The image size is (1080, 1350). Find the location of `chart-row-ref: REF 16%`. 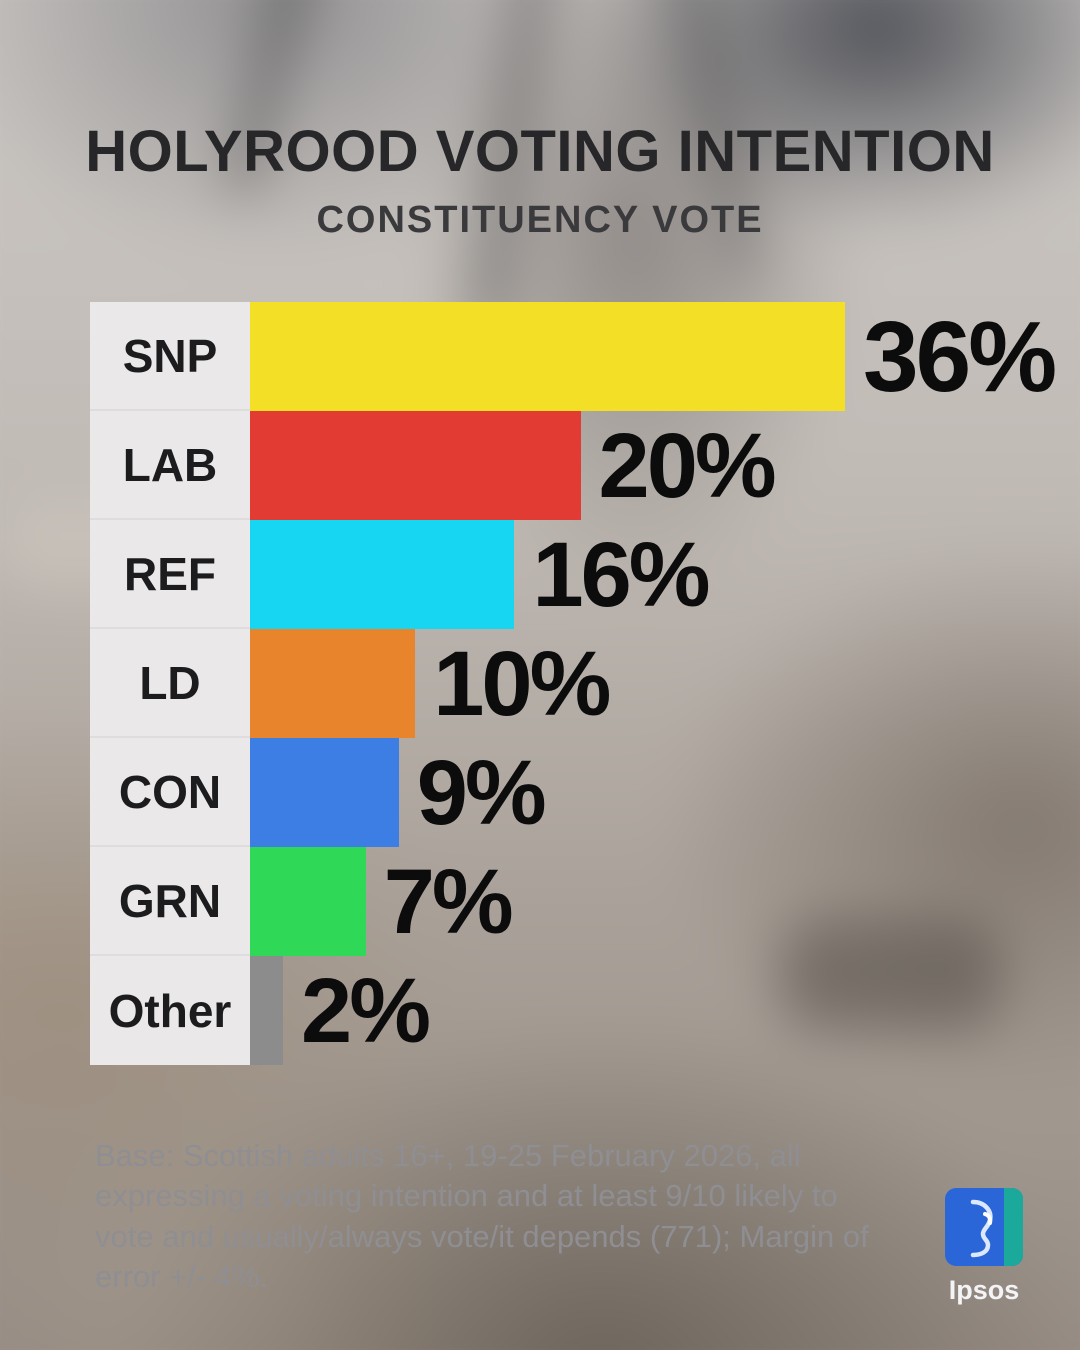

chart-row-ref: REF 16% is located at coordinates (572, 574).